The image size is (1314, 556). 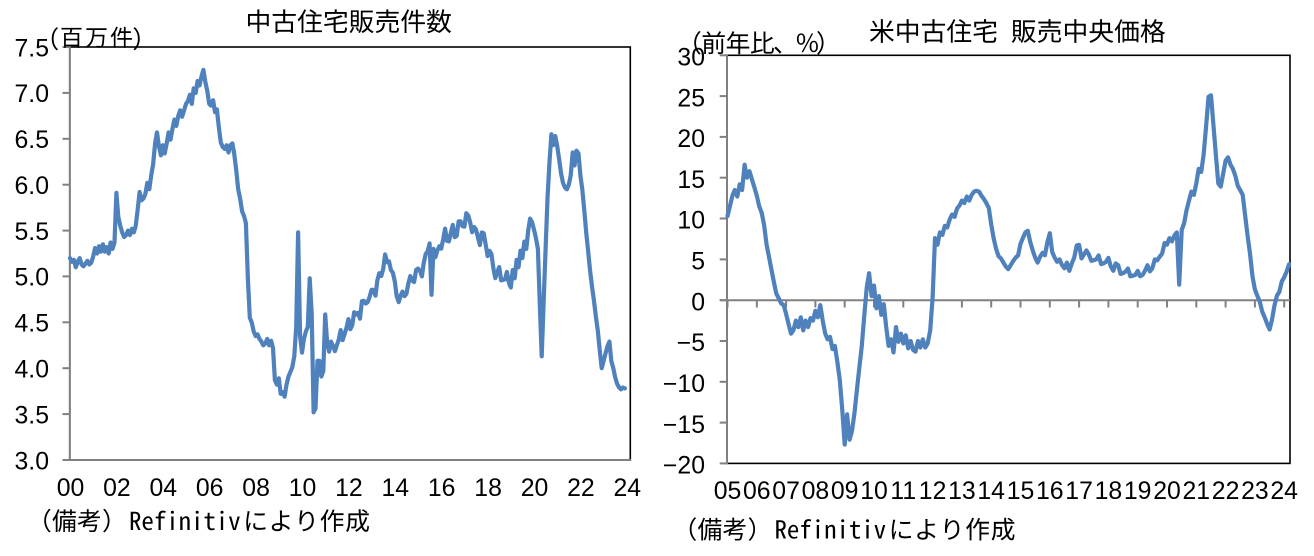 What do you see at coordinates (698, 262) in the screenshot?
I see `svg-text: 5` at bounding box center [698, 262].